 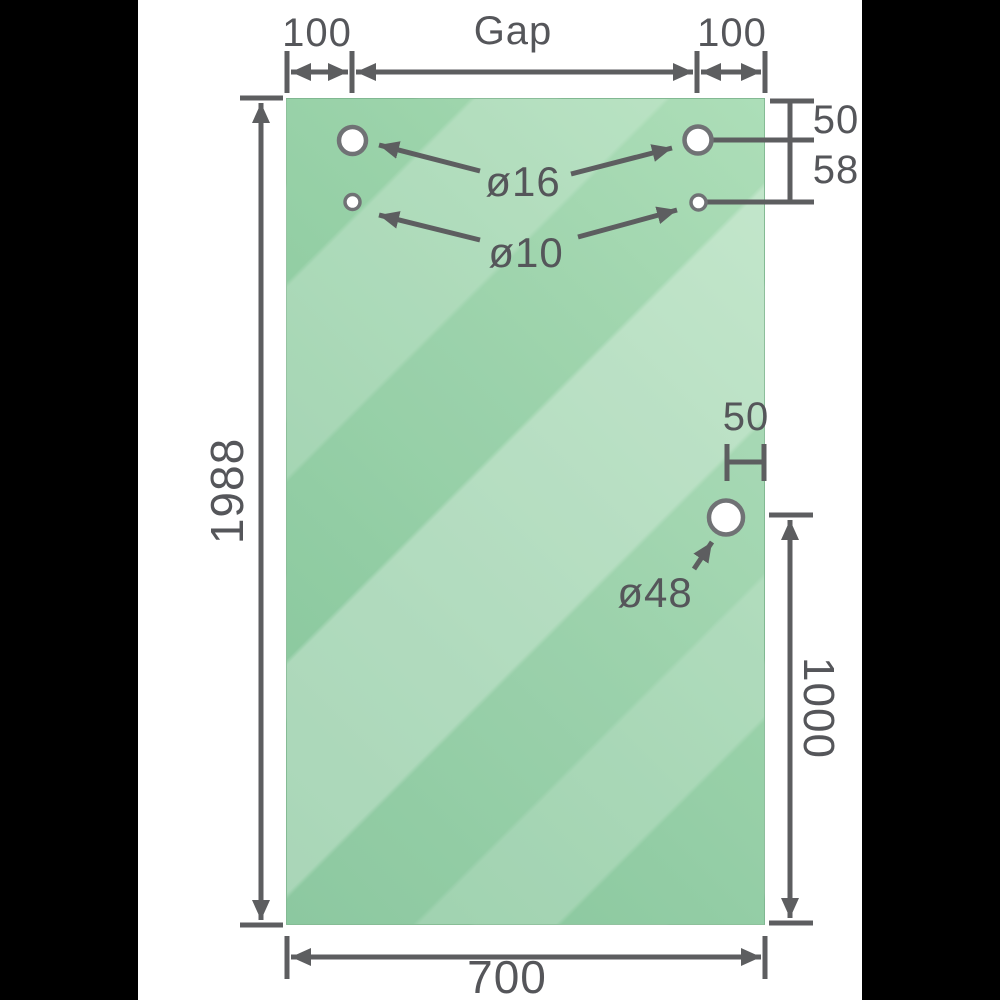 What do you see at coordinates (836, 120) in the screenshot?
I see `label-edge-to-hole: 50` at bounding box center [836, 120].